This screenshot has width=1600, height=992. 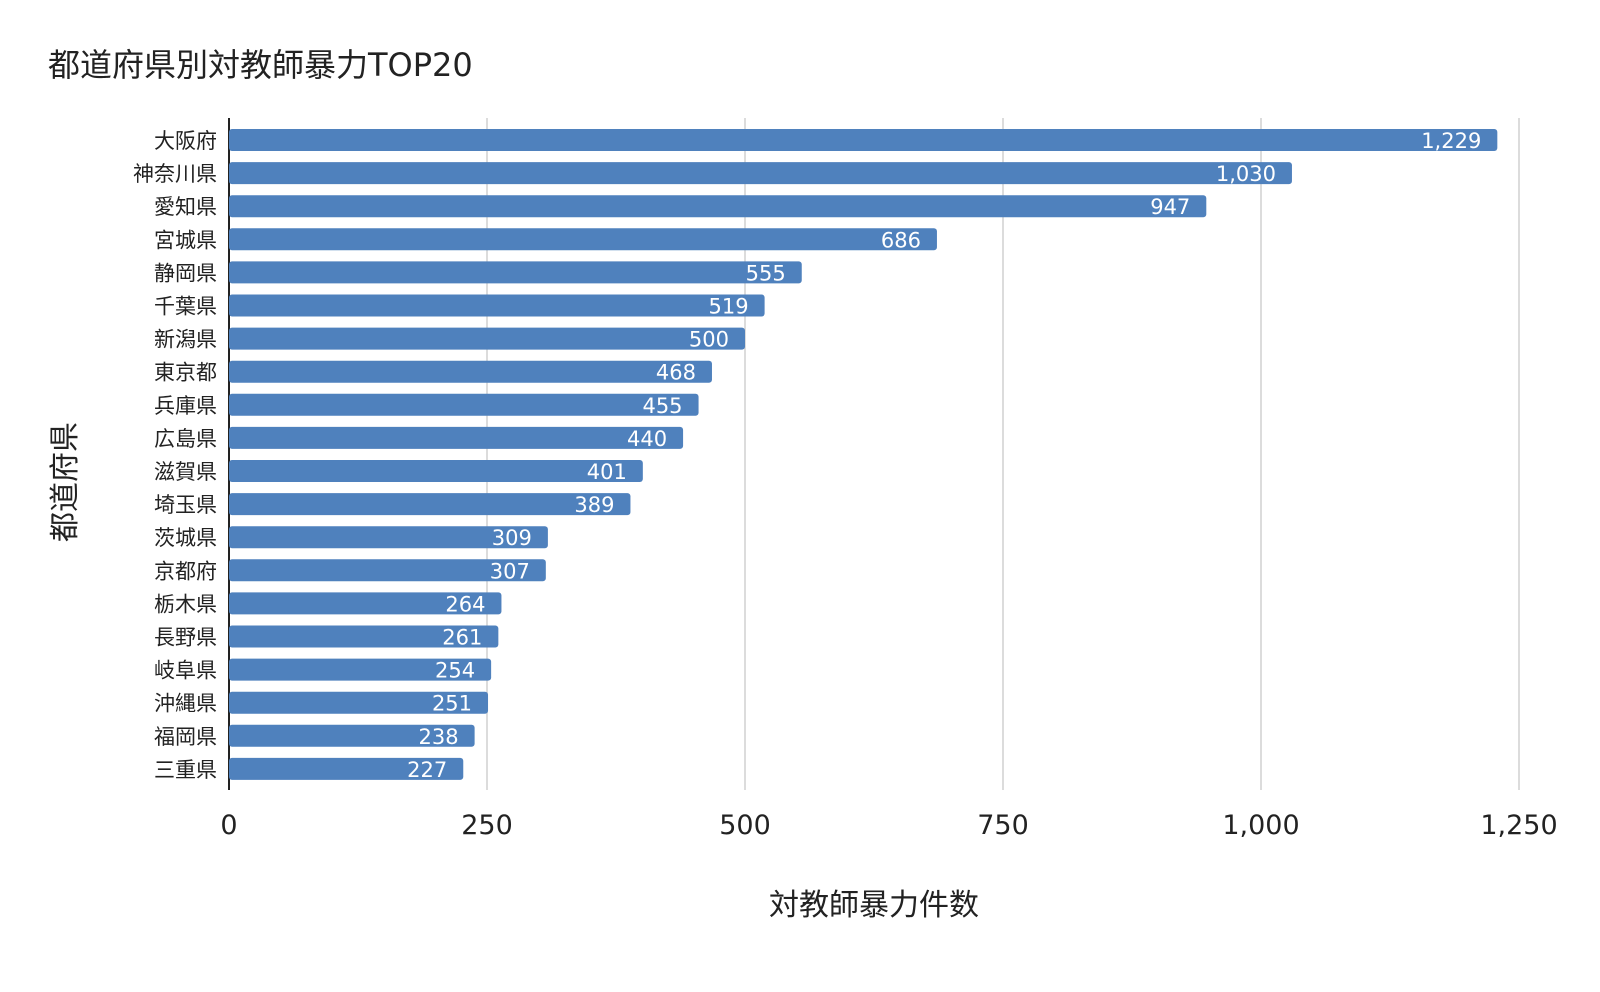 I want to click on y-tick-label: 千葉県, so click(x=185, y=307).